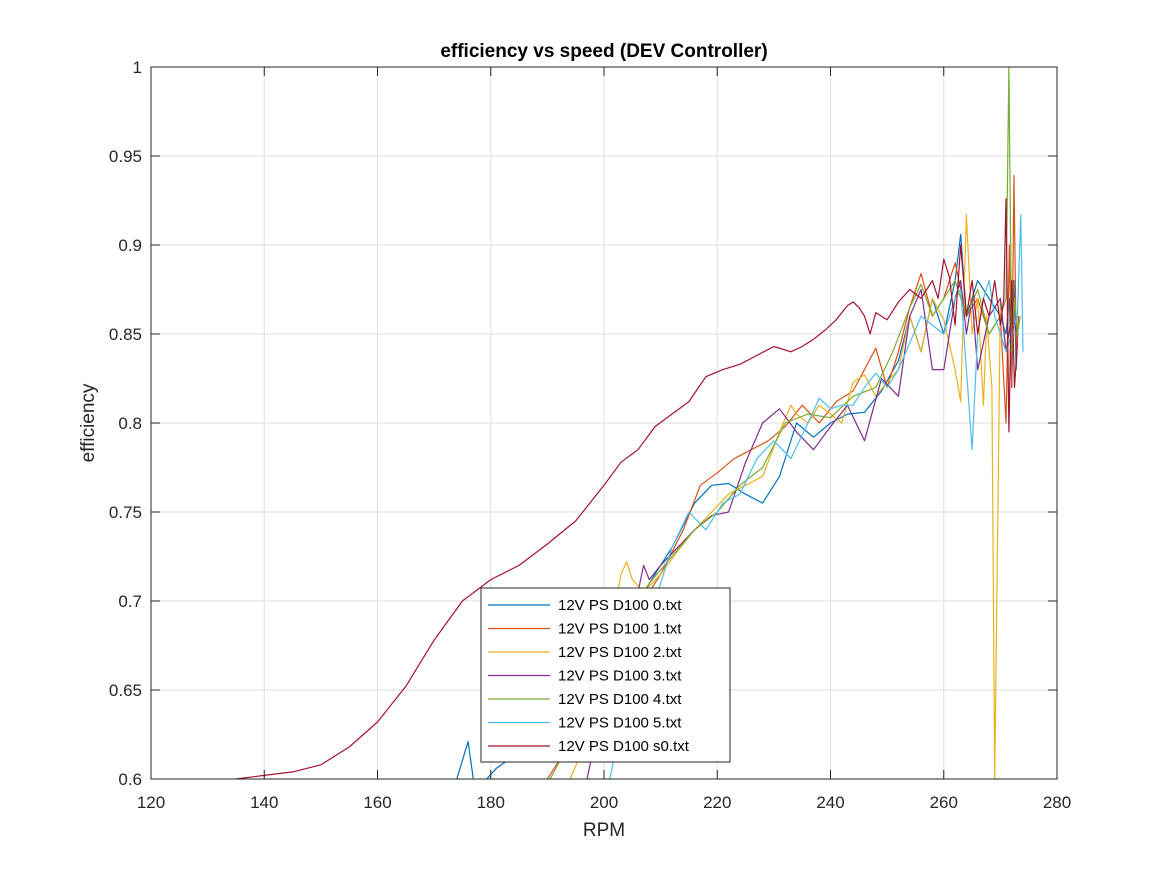  What do you see at coordinates (491, 802) in the screenshot?
I see `x-tick-label: 180` at bounding box center [491, 802].